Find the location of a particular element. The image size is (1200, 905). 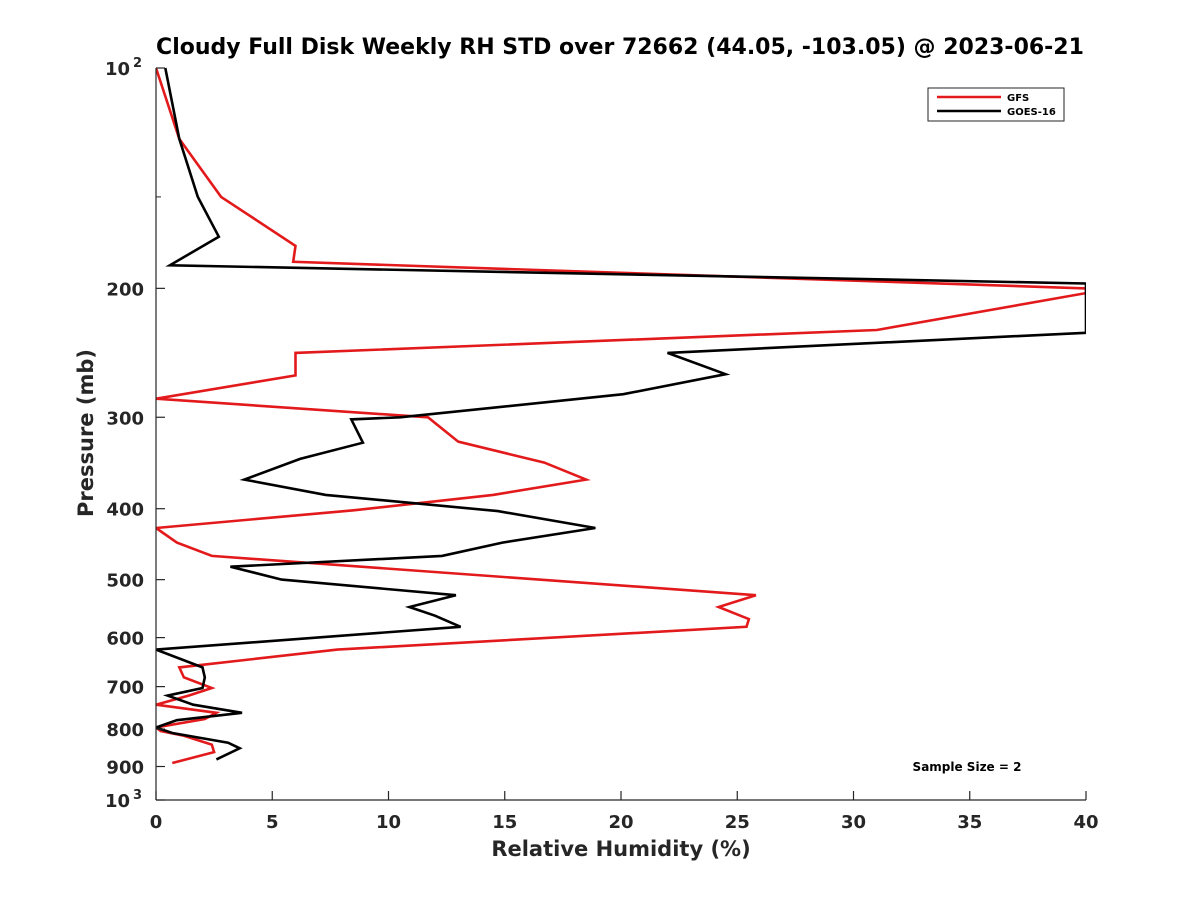

y-tick-label: 300 is located at coordinates (125, 418).